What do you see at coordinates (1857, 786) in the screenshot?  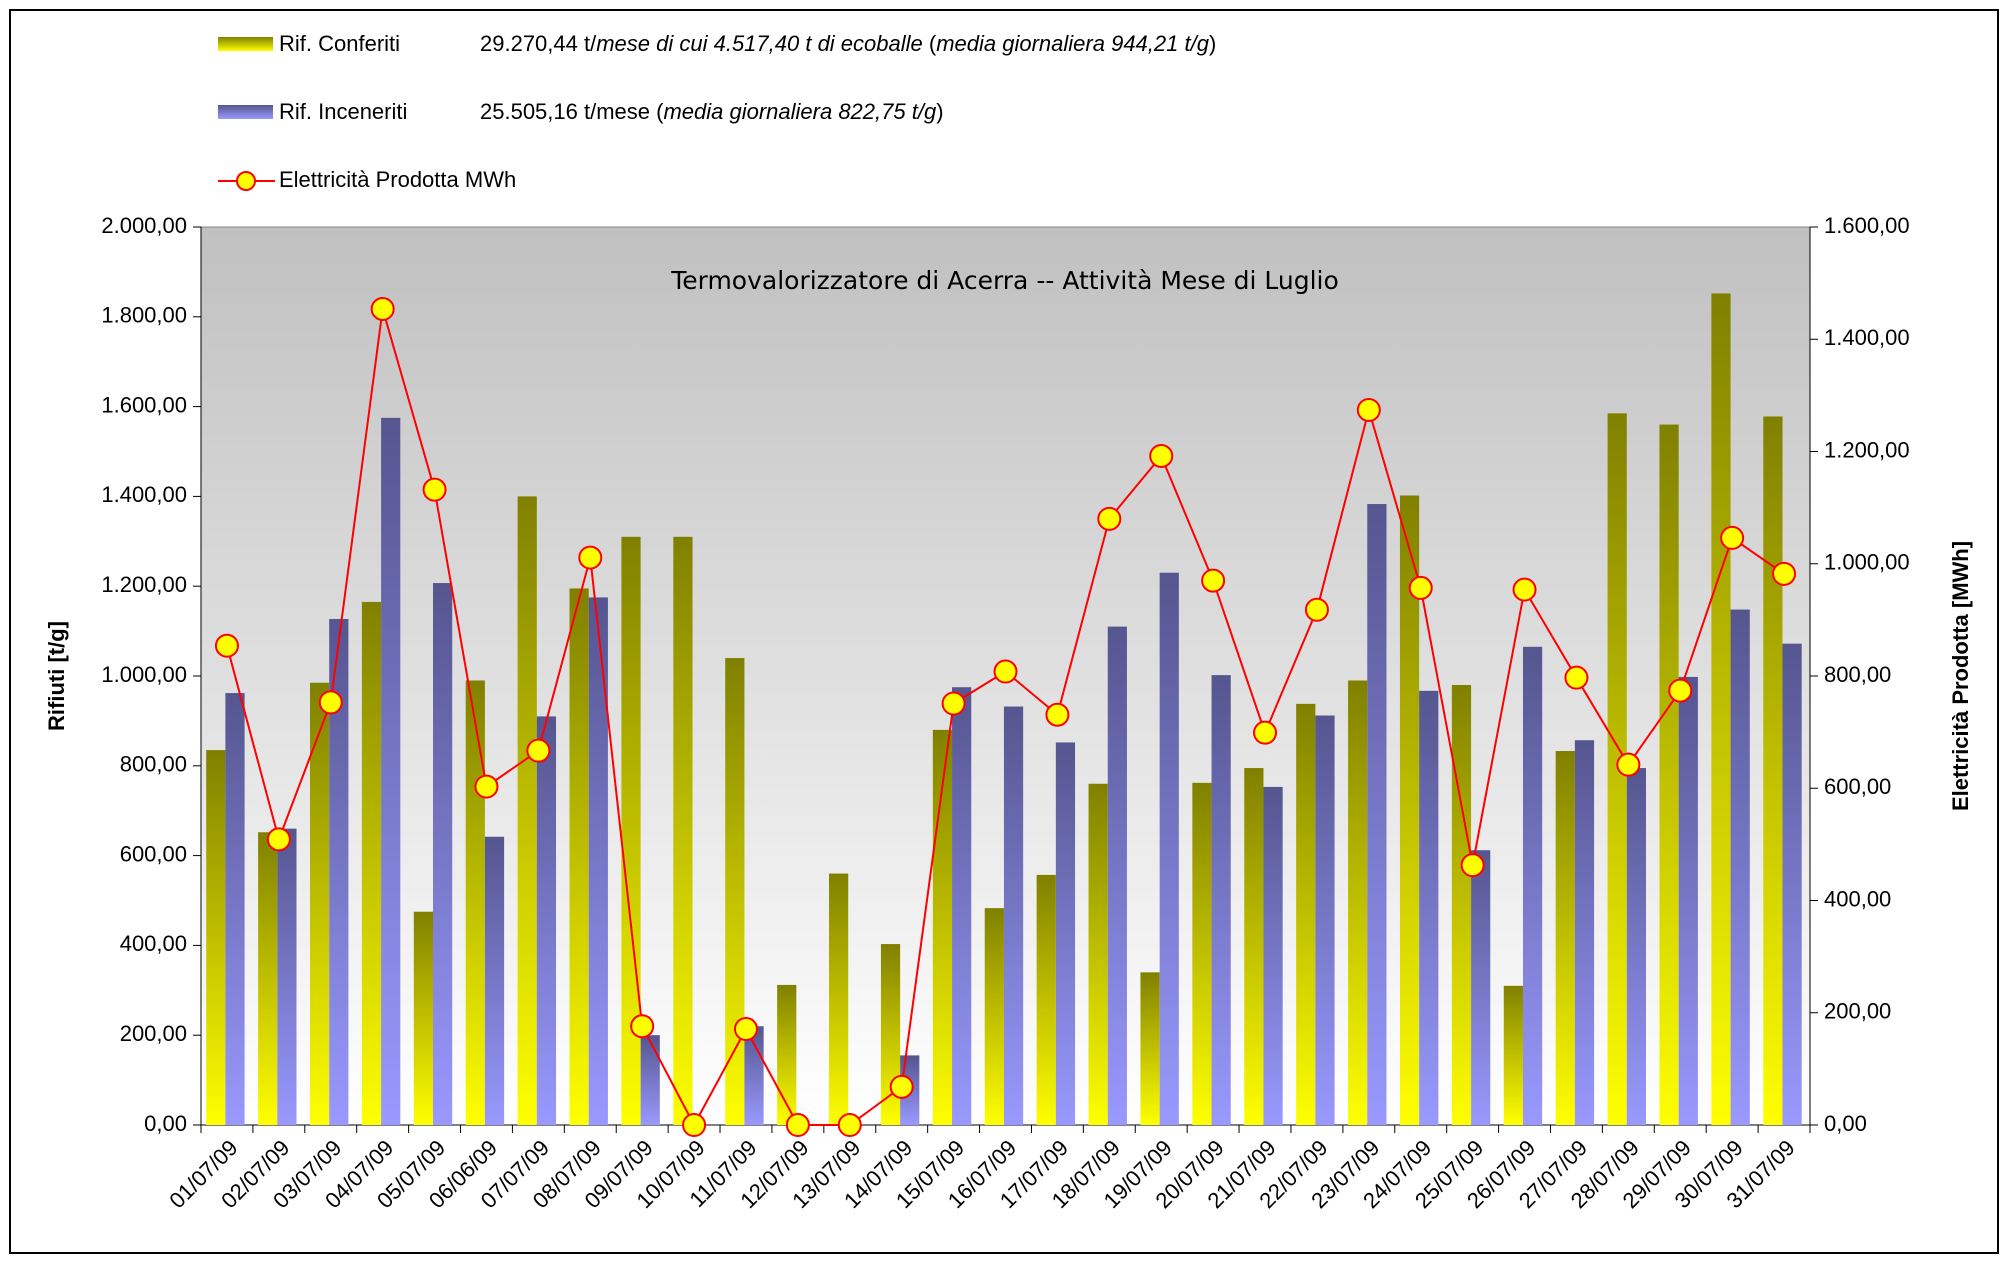 I see `y2-tick-label: 600,00` at bounding box center [1857, 786].